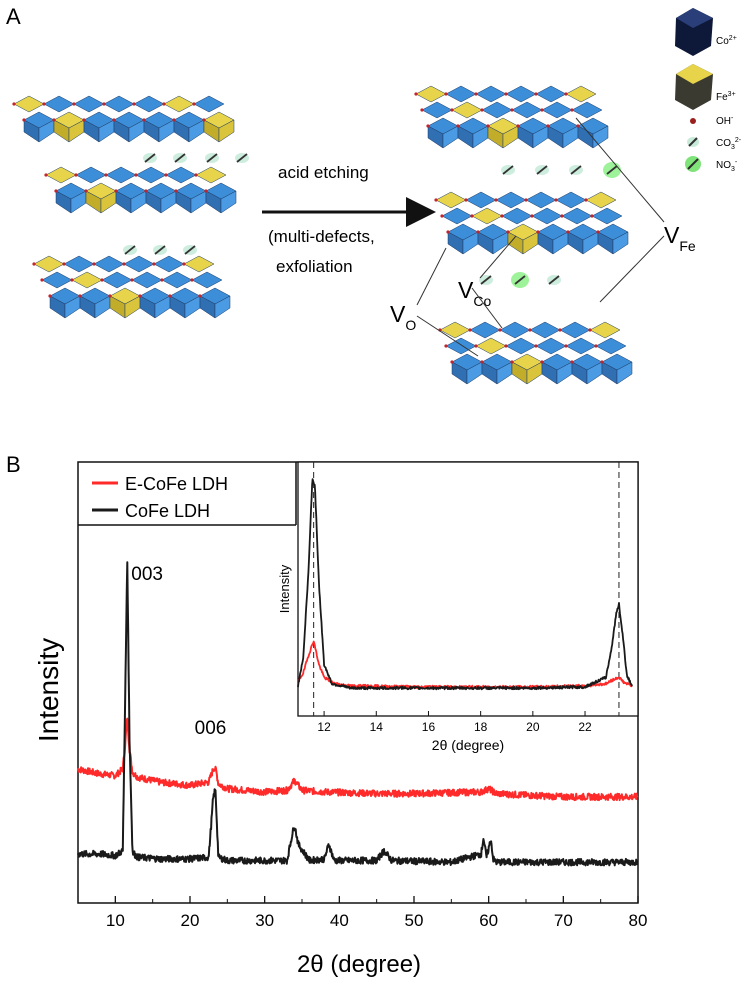 The image size is (745, 984). Describe the element at coordinates (414, 920) in the screenshot. I see `x-tick-label: 50` at that location.